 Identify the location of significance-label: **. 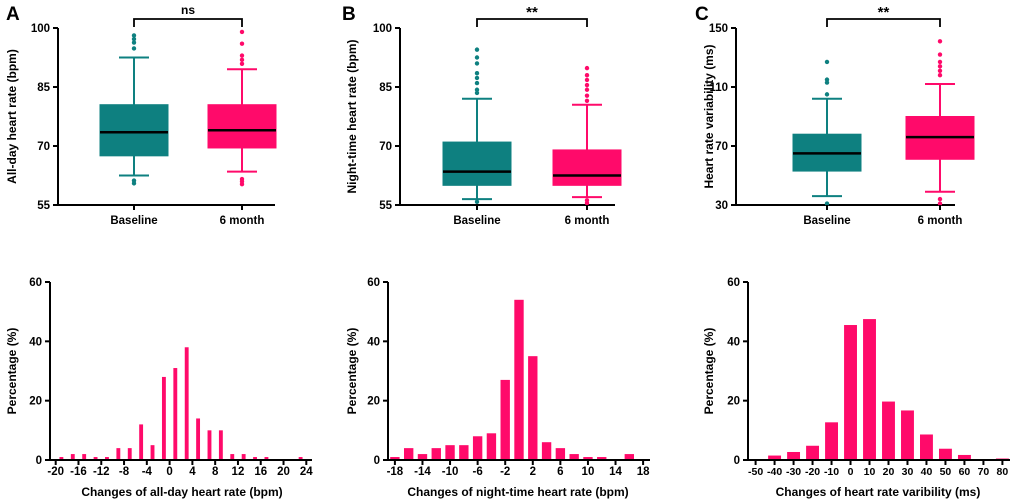
(884, 12).